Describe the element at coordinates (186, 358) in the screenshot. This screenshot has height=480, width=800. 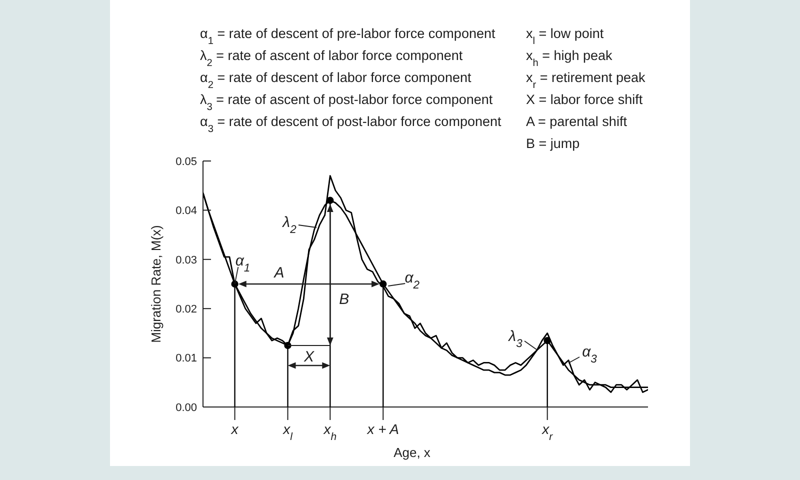
I see `y-tick-label: 0.01` at that location.